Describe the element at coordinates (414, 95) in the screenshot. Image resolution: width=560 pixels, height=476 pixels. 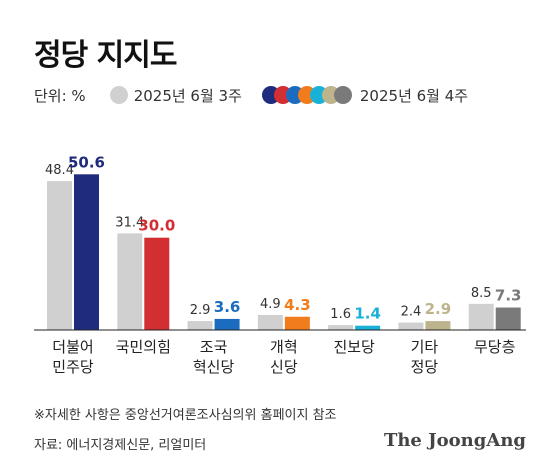
I see `legend-curr-label: 2025년 6월 4주` at that location.